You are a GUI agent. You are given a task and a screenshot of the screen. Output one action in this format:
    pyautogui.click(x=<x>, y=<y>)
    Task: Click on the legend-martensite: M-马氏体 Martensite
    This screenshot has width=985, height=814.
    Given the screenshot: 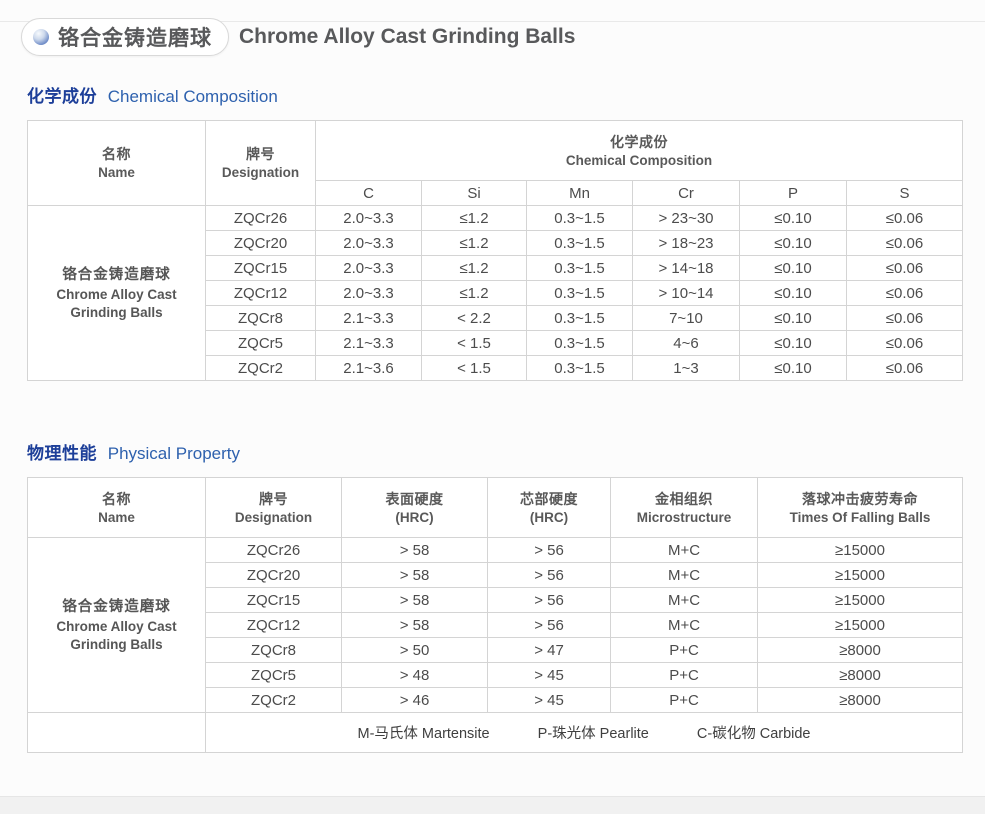 What is the action you would take?
    pyautogui.click(x=423, y=734)
    